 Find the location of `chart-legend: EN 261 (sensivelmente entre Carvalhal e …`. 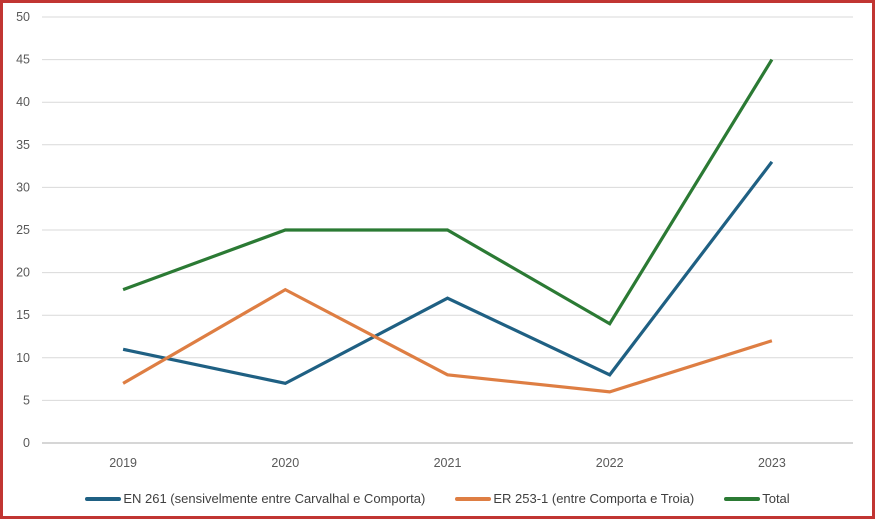

chart-legend: EN 261 (sensivelmente entre Carvalhal e … is located at coordinates (437, 498).